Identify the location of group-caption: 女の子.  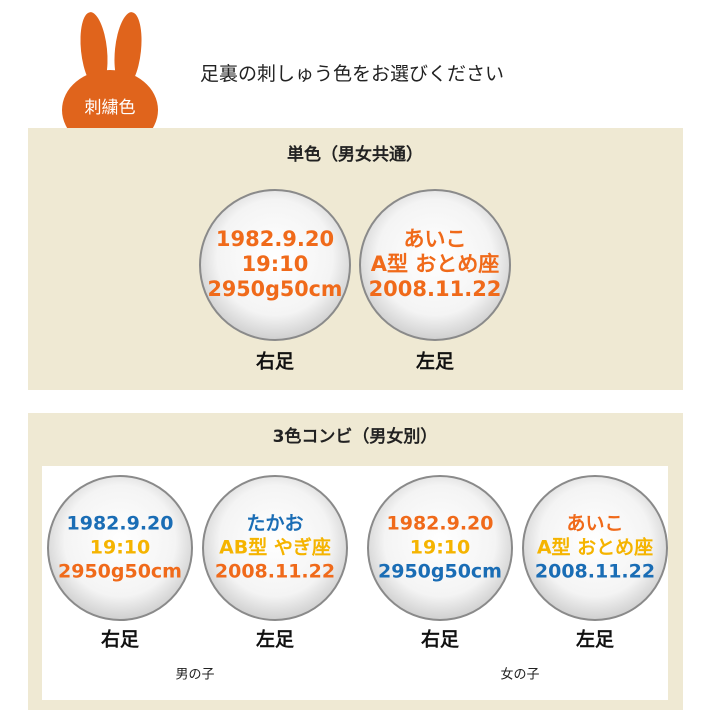
(519, 675).